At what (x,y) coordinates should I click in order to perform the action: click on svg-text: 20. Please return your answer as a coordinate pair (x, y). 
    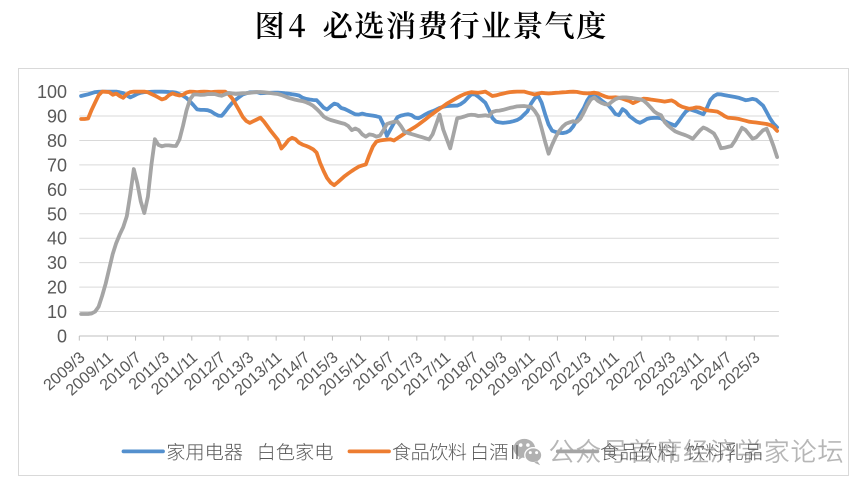
    Looking at the image, I should click on (57, 288).